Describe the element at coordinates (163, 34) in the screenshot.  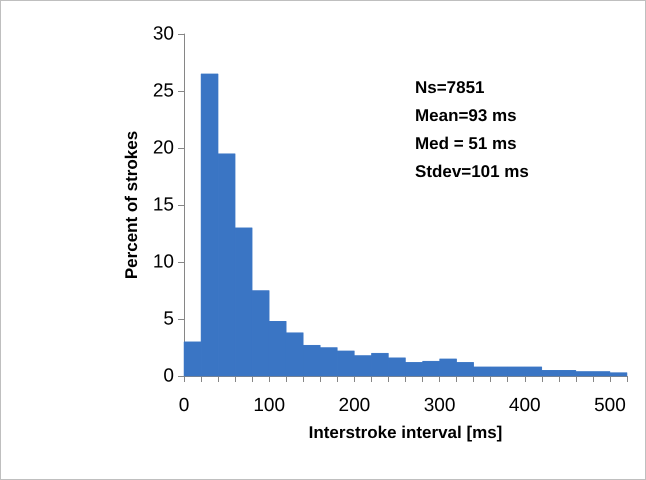
I see `y-tick-label: 30` at that location.